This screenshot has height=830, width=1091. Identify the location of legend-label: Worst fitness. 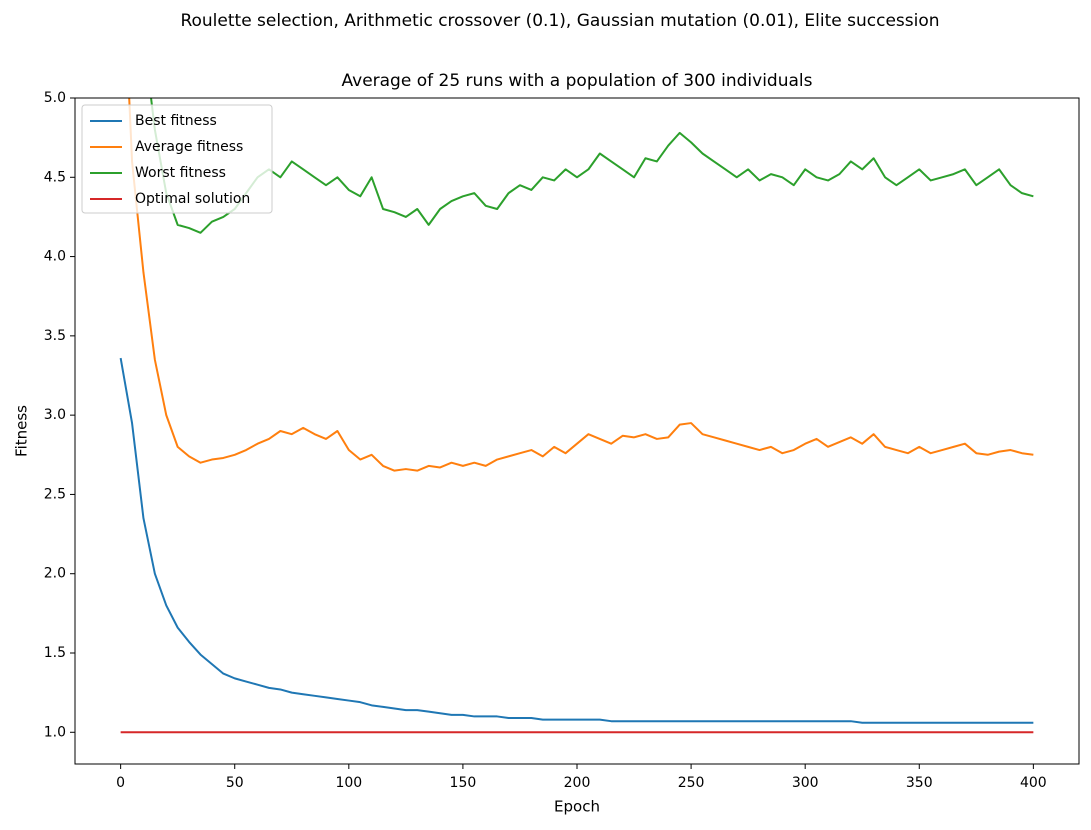
(180, 173).